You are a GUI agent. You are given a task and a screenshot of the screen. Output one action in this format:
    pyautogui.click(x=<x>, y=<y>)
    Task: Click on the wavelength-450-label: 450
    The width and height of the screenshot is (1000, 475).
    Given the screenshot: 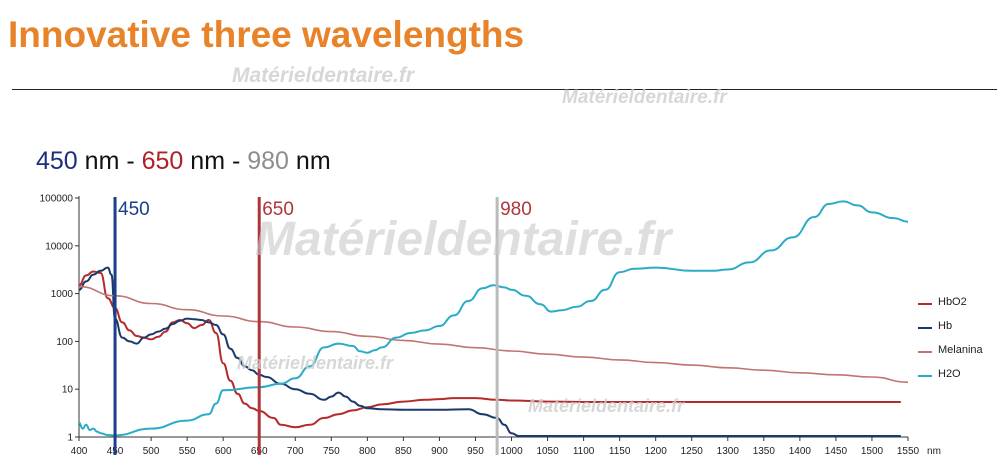 What is the action you would take?
    pyautogui.click(x=57, y=161)
    